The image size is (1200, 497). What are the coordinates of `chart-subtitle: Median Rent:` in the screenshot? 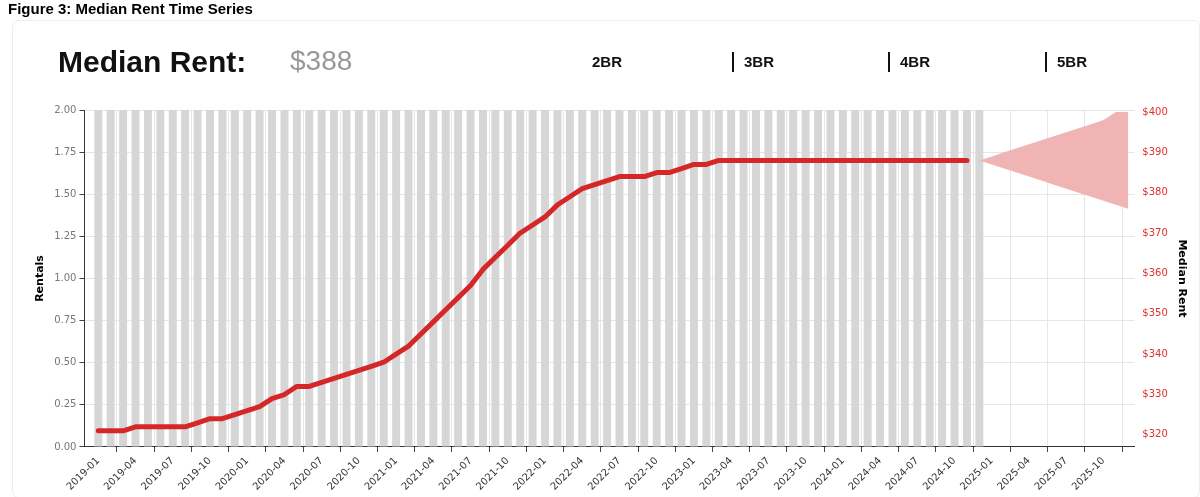 It's located at (152, 62).